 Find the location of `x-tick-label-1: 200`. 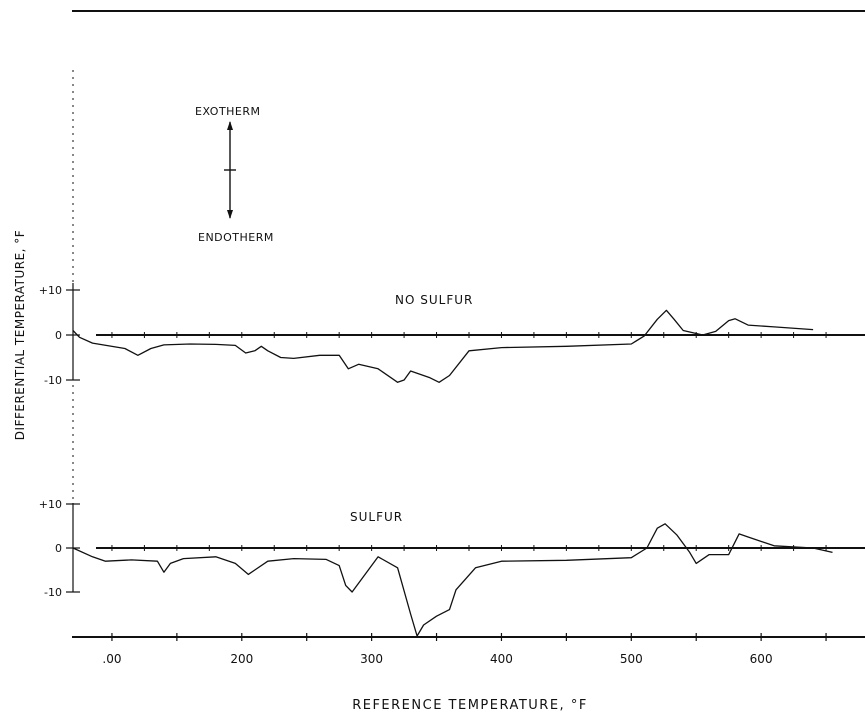

x-tick-label-1: 200 is located at coordinates (241, 659).